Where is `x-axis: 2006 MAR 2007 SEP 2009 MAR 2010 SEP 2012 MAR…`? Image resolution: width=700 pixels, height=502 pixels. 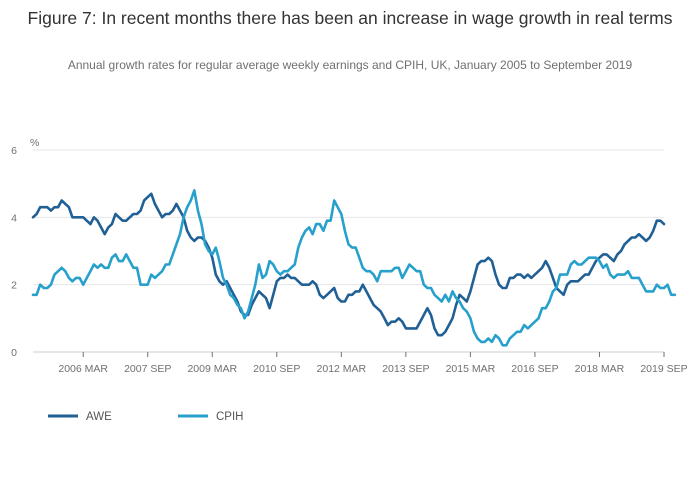
x-axis: 2006 MAR 2007 SEP 2009 MAR 2010 SEP 2012 MAR… is located at coordinates (373, 363).